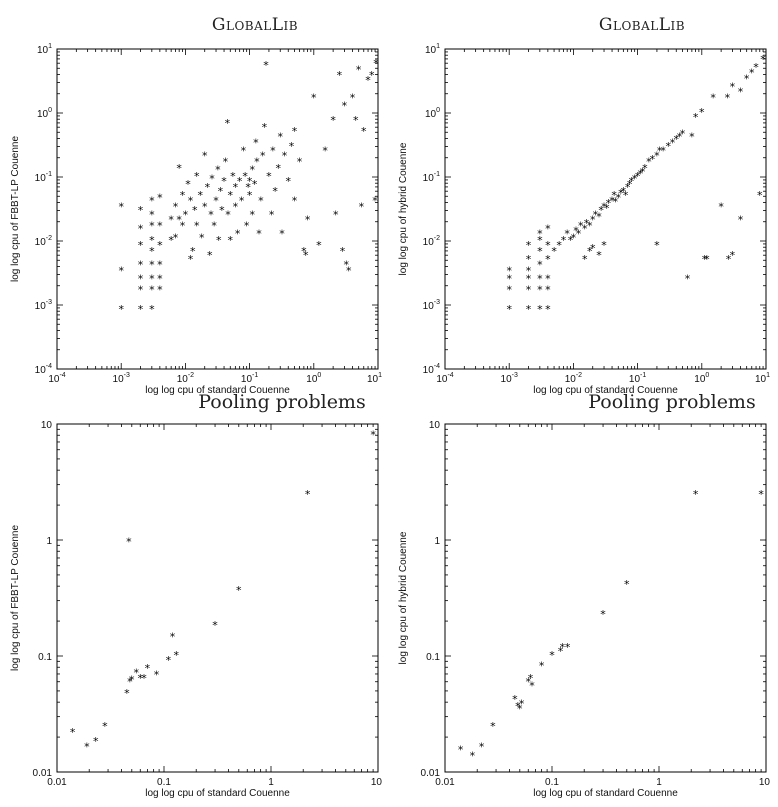 Image resolution: width=778 pixels, height=807 pixels. What do you see at coordinates (573, 378) in the screenshot?
I see `x-tick-label: 10⁻²` at bounding box center [573, 378].